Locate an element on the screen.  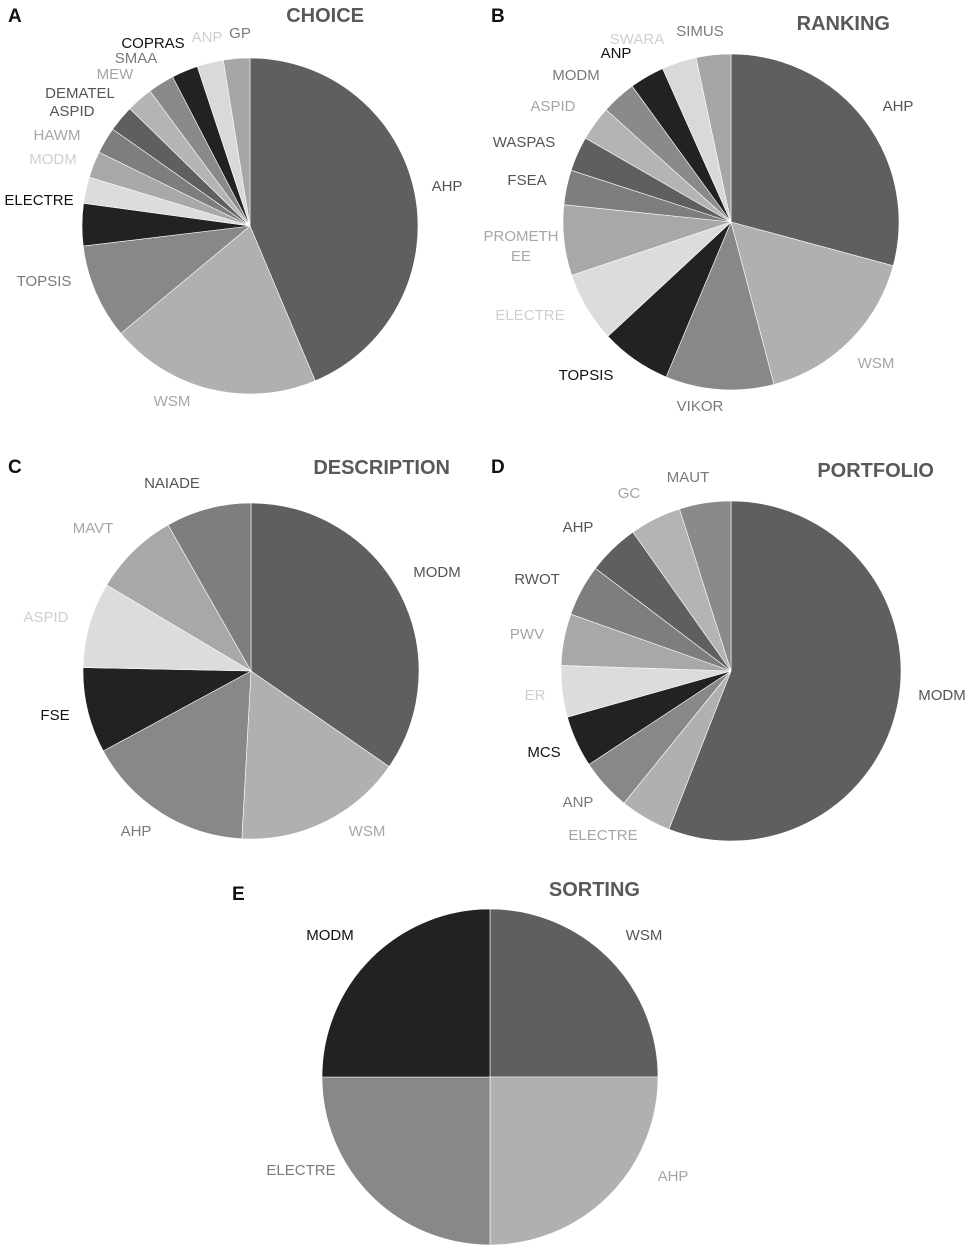
slice-label-smaa: SMAA is located at coordinates (136, 58).